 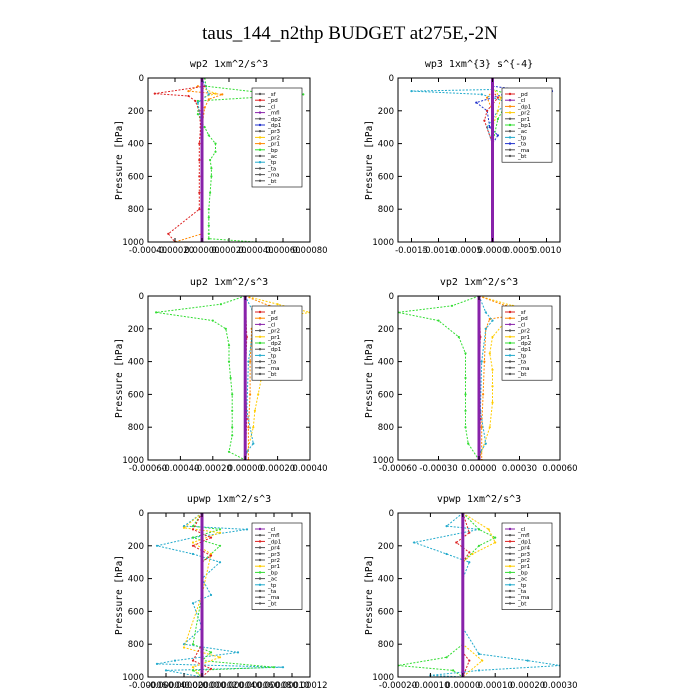 What do you see at coordinates (522, 313) in the screenshot?
I see `legend-entry: _sf` at bounding box center [522, 313].